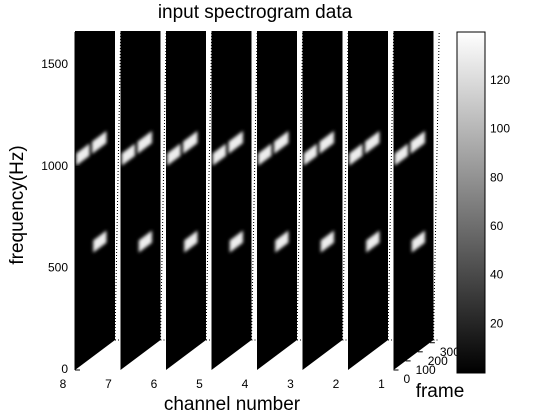  I want to click on y-tick-label: 1000, so click(54, 166).